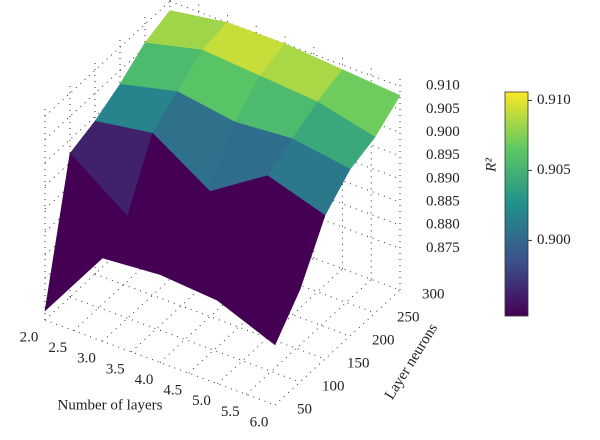 This screenshot has height=440, width=600. I want to click on x-tick-label: 3.0, so click(86, 359).